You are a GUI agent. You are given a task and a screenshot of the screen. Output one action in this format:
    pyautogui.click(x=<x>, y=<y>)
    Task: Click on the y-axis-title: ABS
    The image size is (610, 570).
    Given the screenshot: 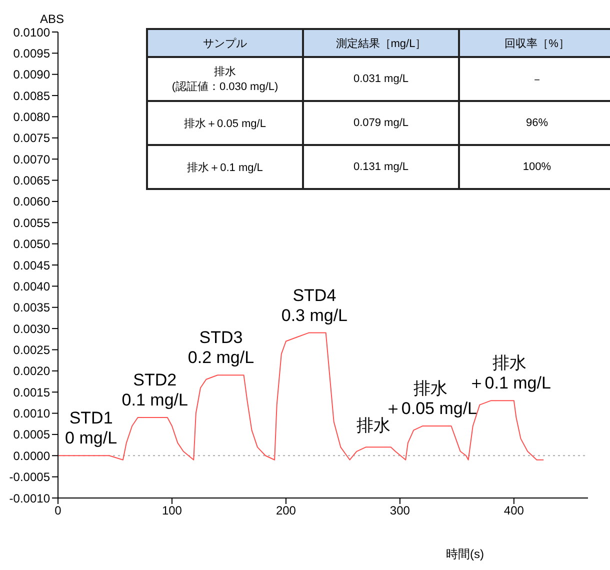 What is the action you would take?
    pyautogui.click(x=52, y=19)
    